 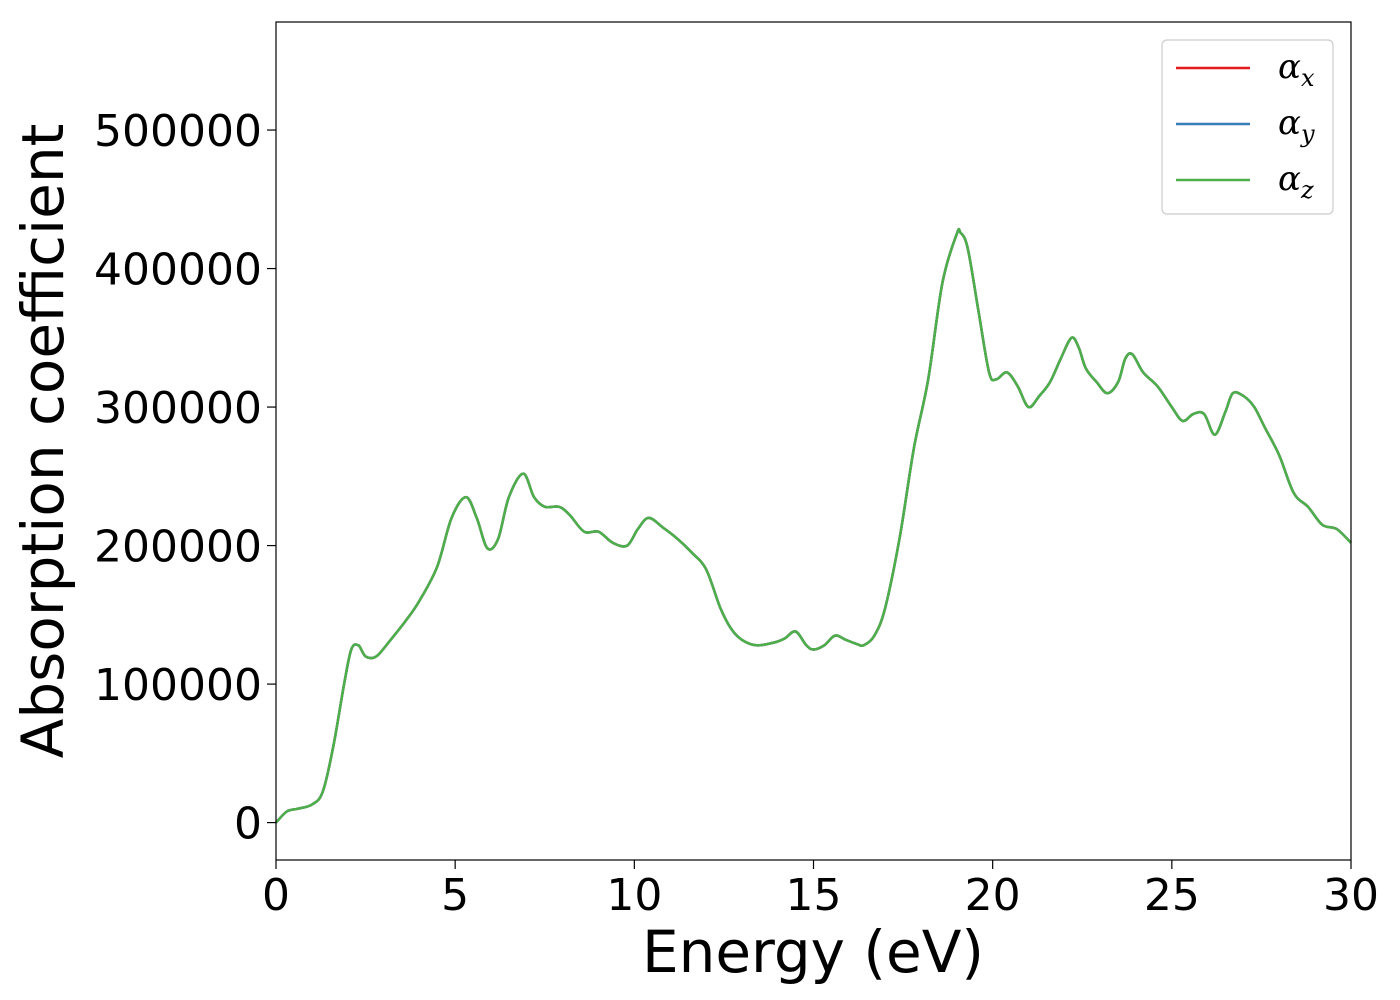 I want to click on x-axis-ticks: 0 5 10 15 20 25 30, so click(x=820, y=890).